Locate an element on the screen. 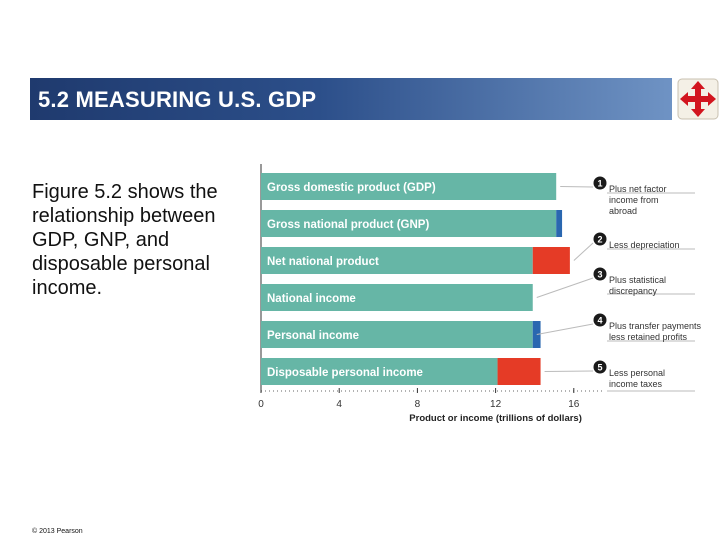 This screenshot has height=540, width=720. annotation-text: less retained profits is located at coordinates (648, 337).